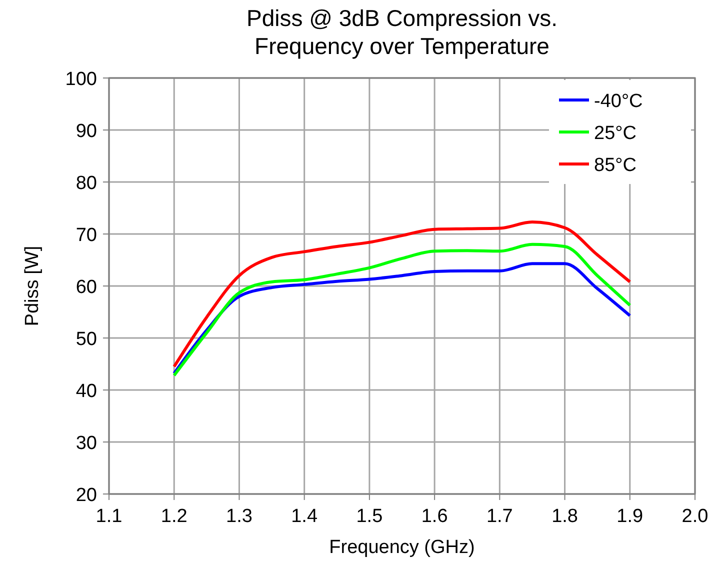  I want to click on line-series, so click(402, 318).